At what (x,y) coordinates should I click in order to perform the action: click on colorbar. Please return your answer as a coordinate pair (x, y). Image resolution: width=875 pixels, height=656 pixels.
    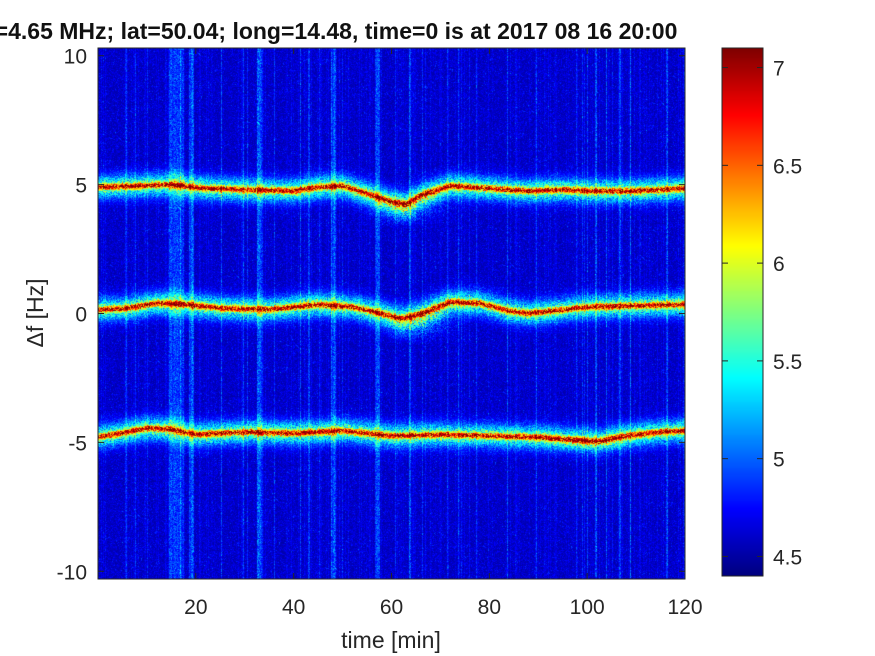
    Looking at the image, I should click on (742, 312).